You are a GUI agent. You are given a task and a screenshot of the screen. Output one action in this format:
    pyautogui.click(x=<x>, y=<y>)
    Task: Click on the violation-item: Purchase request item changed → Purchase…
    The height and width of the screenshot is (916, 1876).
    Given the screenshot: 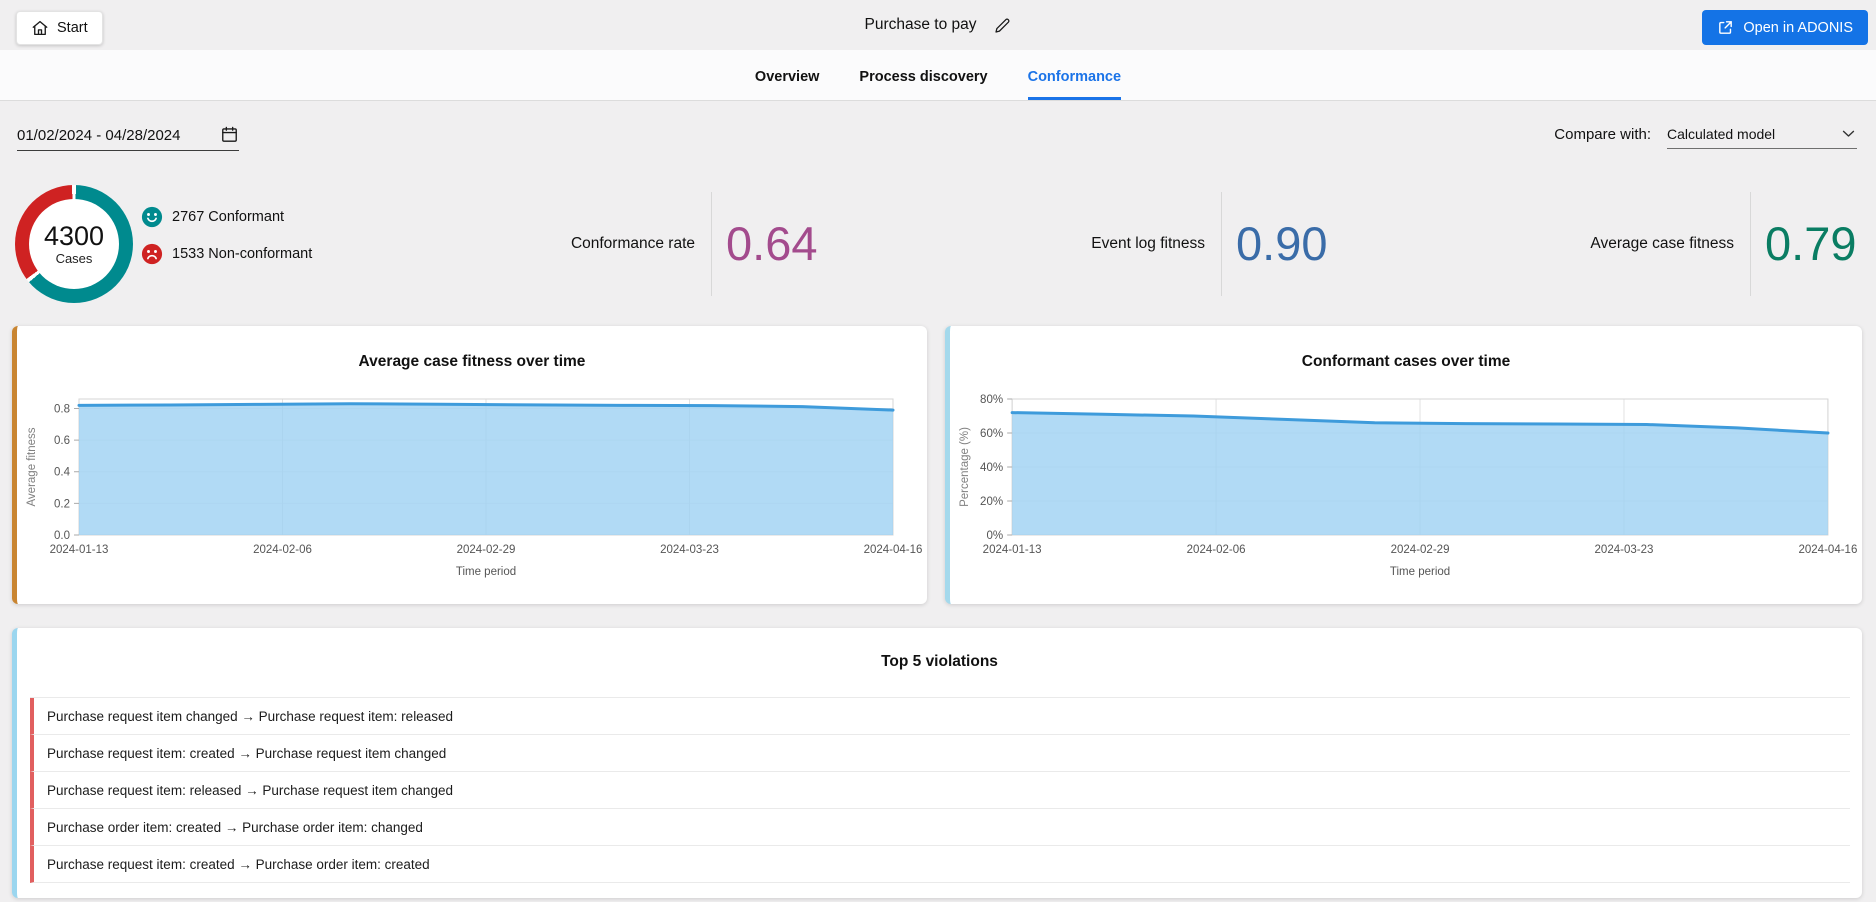 What is the action you would take?
    pyautogui.click(x=940, y=716)
    